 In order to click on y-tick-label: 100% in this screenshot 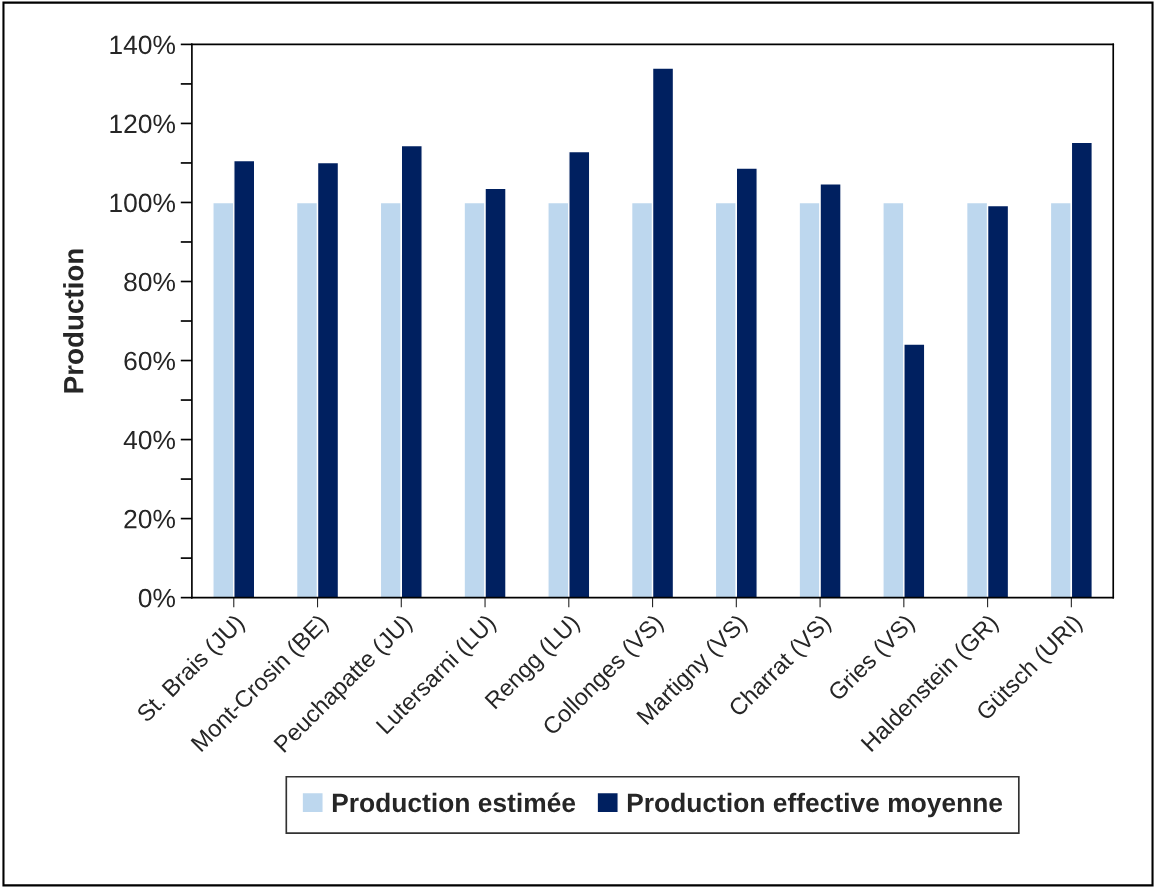, I will do `click(142, 203)`.